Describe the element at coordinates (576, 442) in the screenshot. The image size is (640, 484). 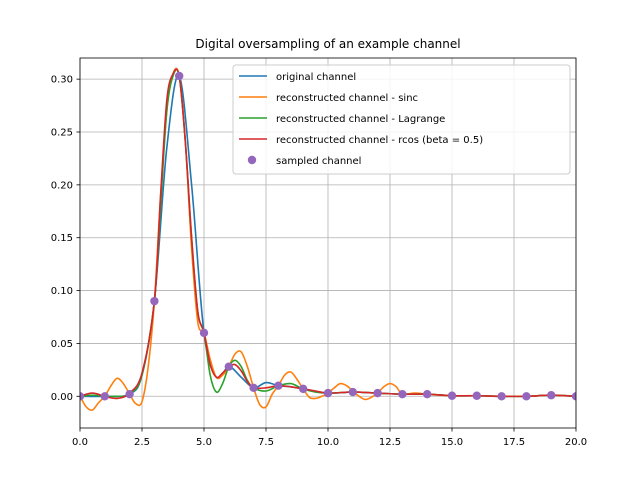
I see `x-tick-label: 20.0` at that location.